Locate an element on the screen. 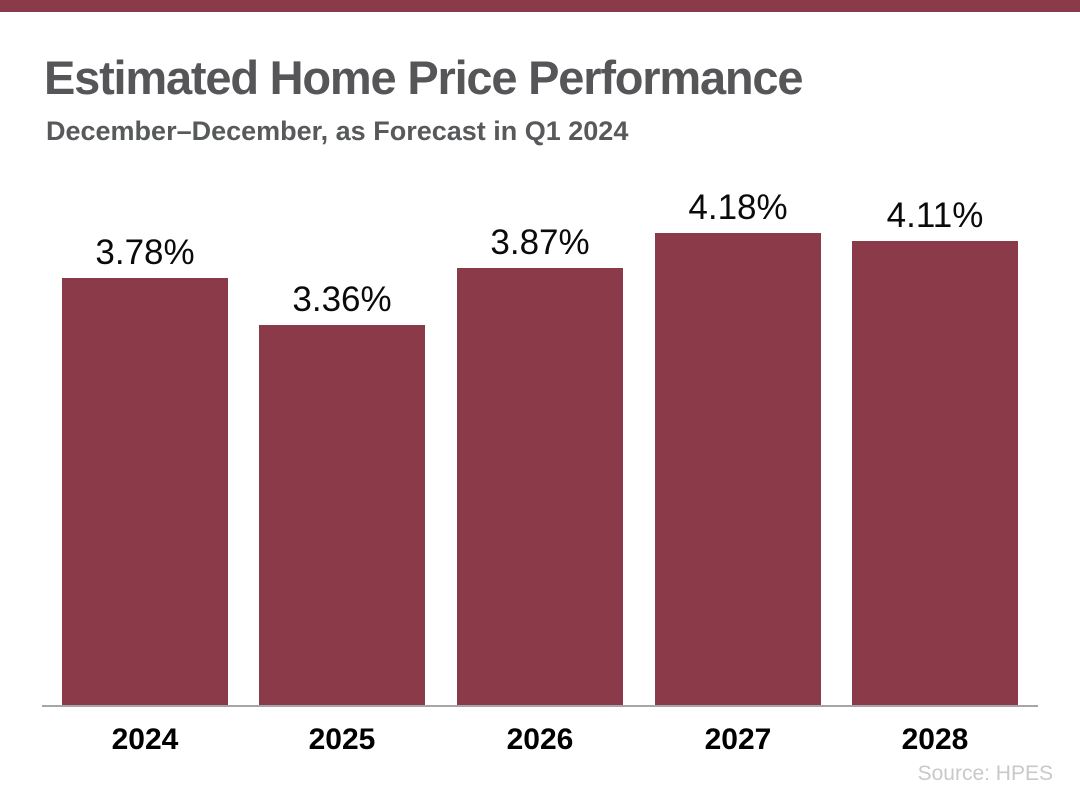  bar-value-label: 4.11% is located at coordinates (935, 215).